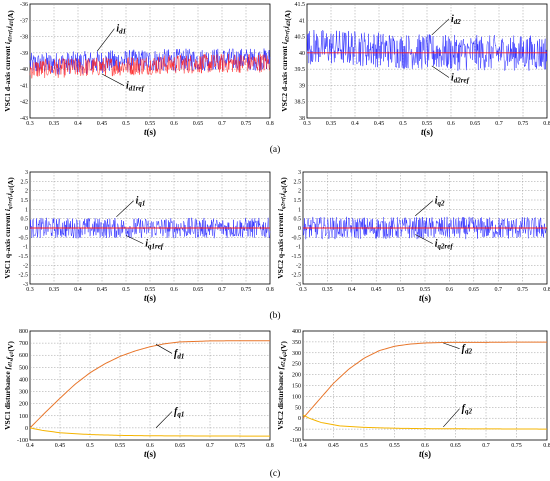  What do you see at coordinates (24, 103) in the screenshot?
I see `y-tick-label: -42` at bounding box center [24, 103].